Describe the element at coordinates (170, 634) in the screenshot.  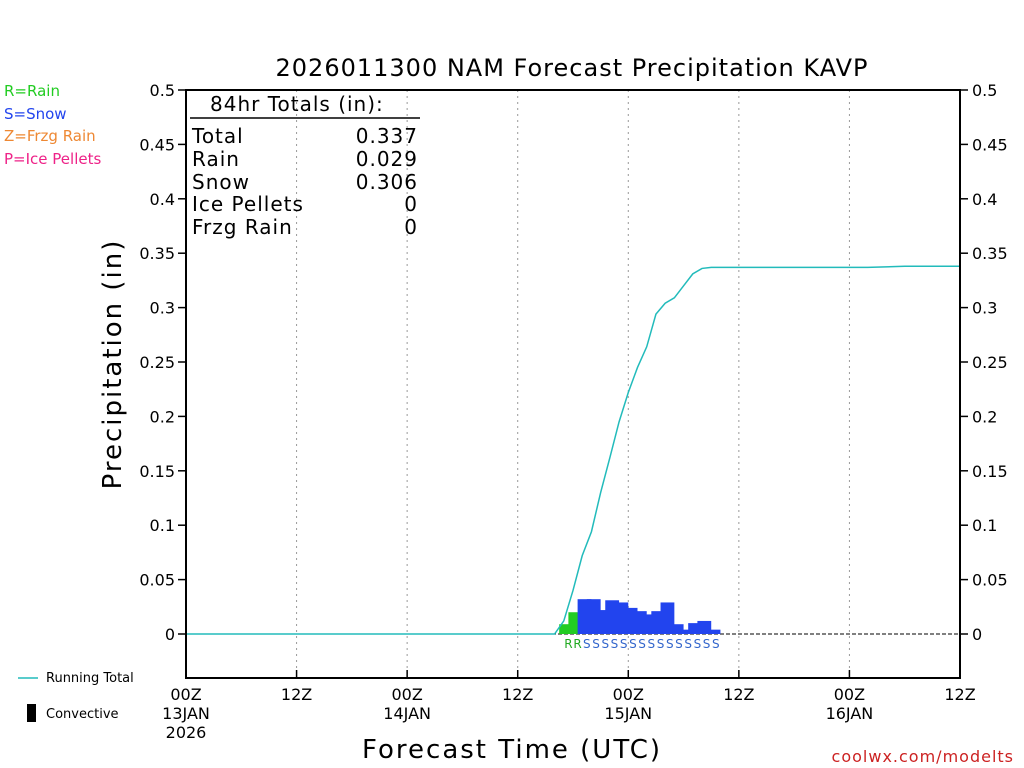
I see `y-tick-label-left: 0` at that location.